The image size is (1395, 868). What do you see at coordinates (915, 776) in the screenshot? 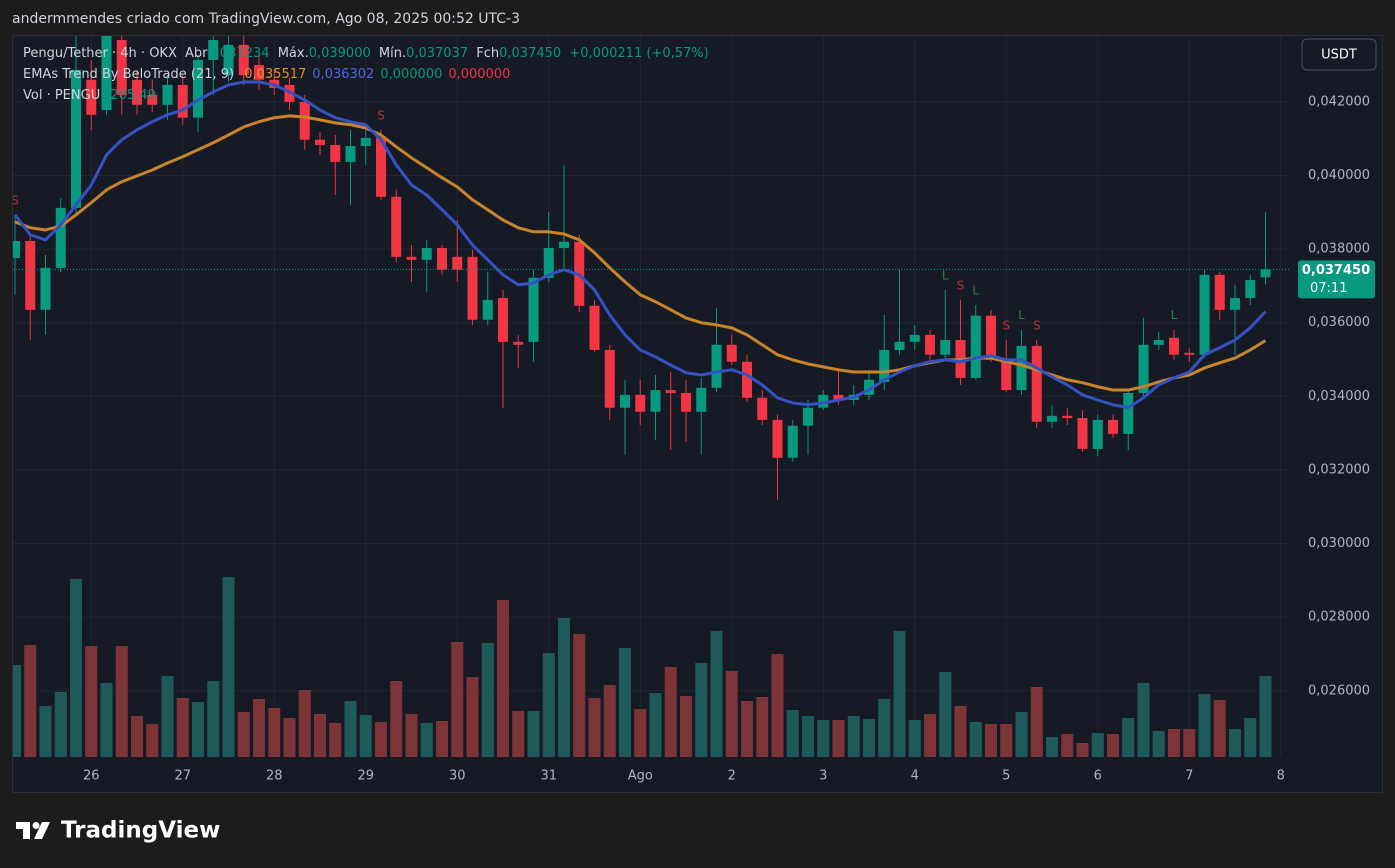
I see `x-tick-label: 4` at bounding box center [915, 776].